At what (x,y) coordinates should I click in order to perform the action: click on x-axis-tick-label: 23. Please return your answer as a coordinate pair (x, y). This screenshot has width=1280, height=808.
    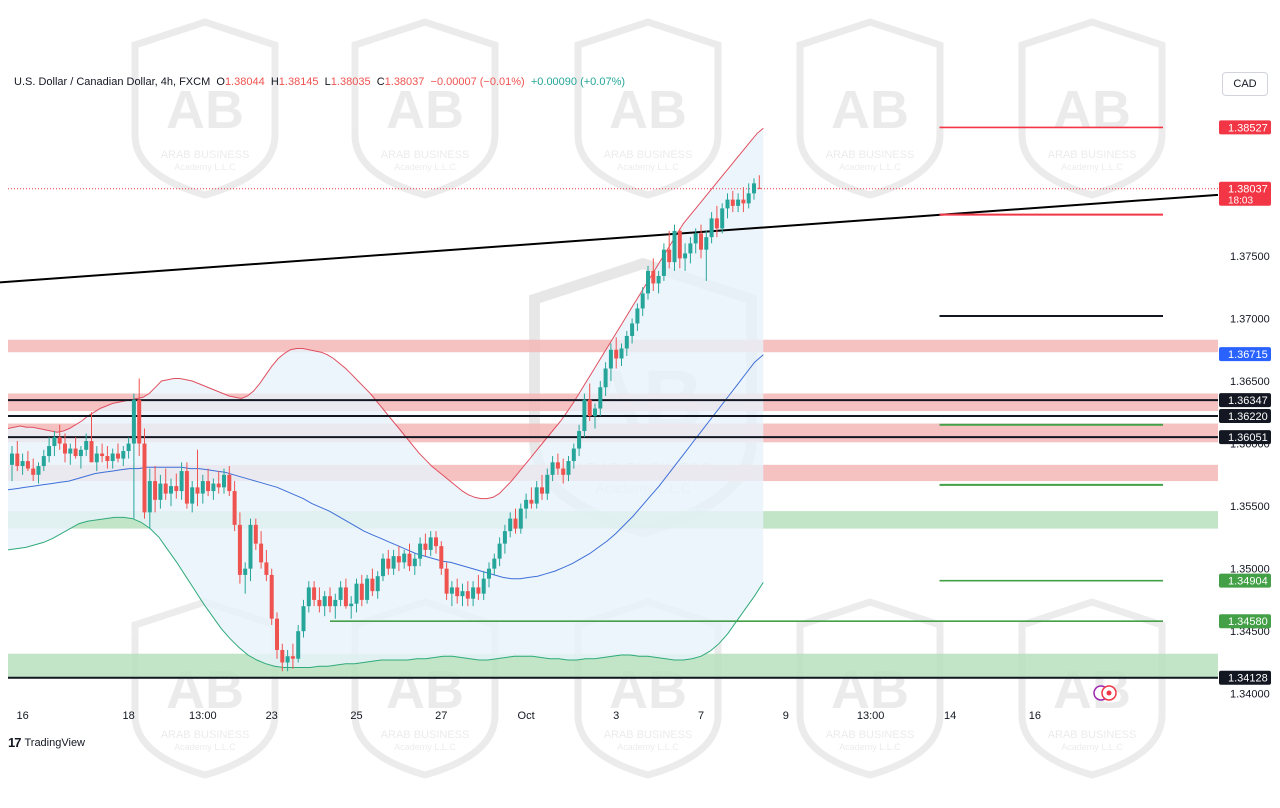
    Looking at the image, I should click on (272, 716).